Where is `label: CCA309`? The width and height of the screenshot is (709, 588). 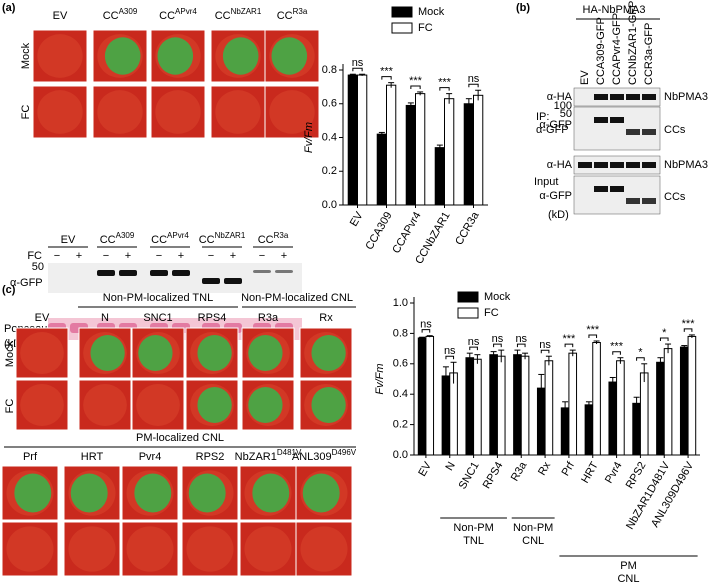
label: CCA309 is located at coordinates (120, 14).